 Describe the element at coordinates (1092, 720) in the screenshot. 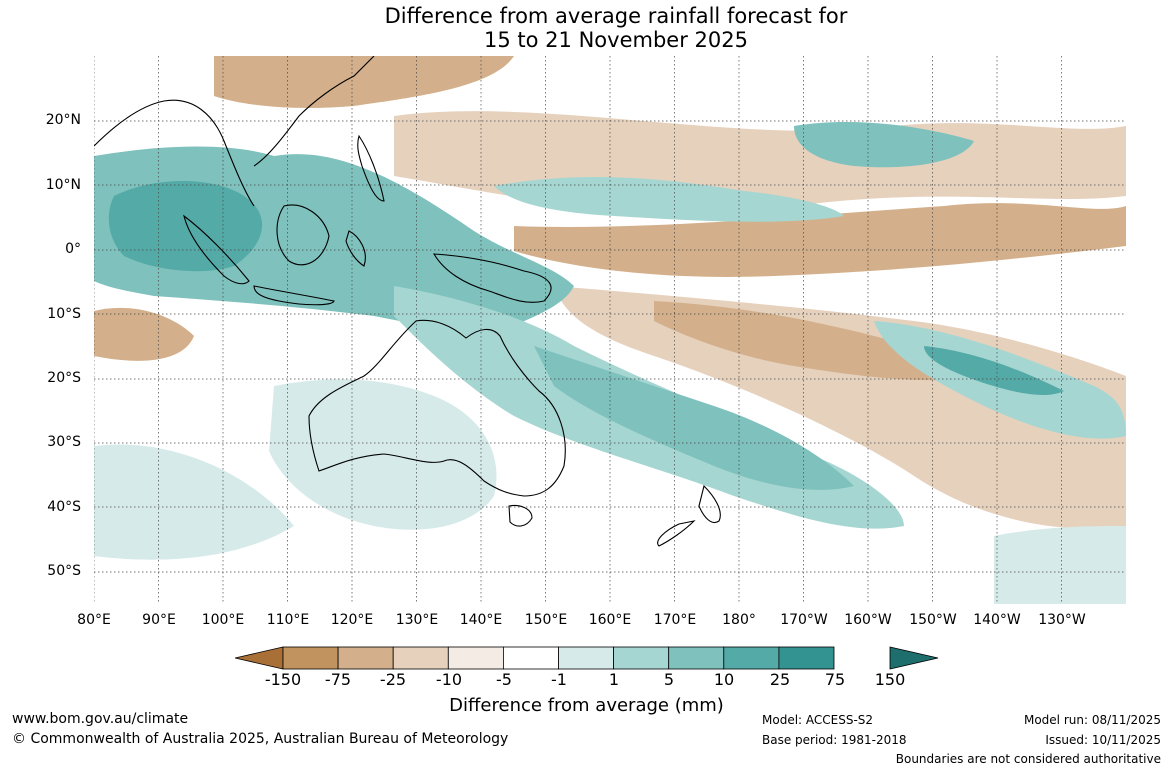

I see `model-run-date: Model run: 08/11/2025` at that location.